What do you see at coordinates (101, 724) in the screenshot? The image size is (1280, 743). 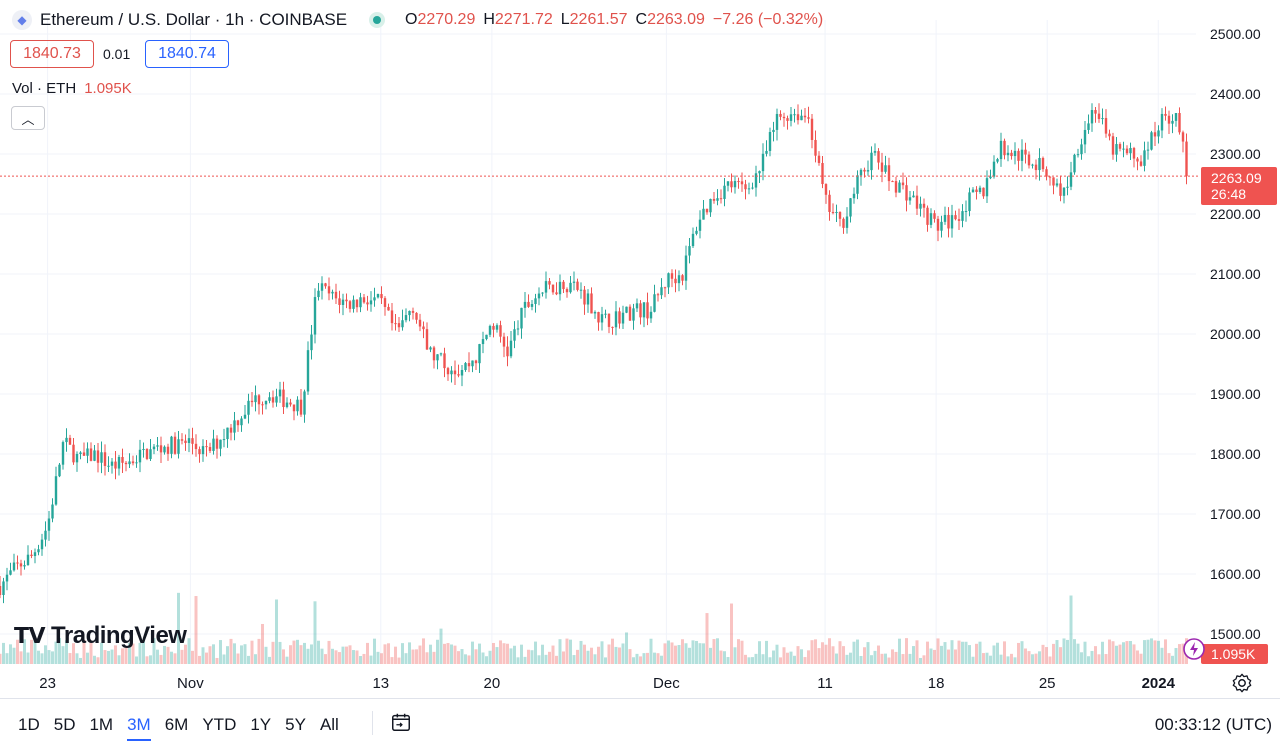 I see `range-1m: 1M` at bounding box center [101, 724].